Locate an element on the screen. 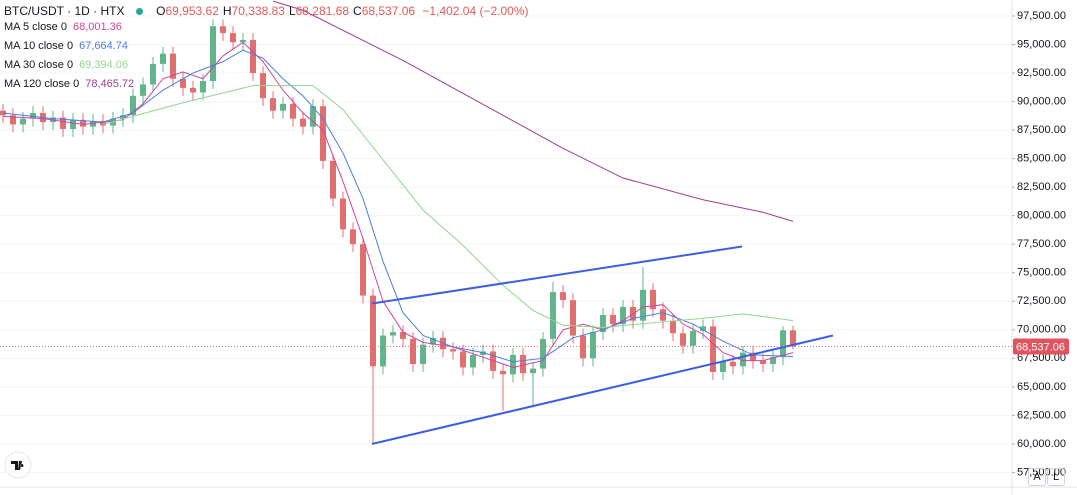  y-tick-label: 60,000.00 is located at coordinates (1041, 444).